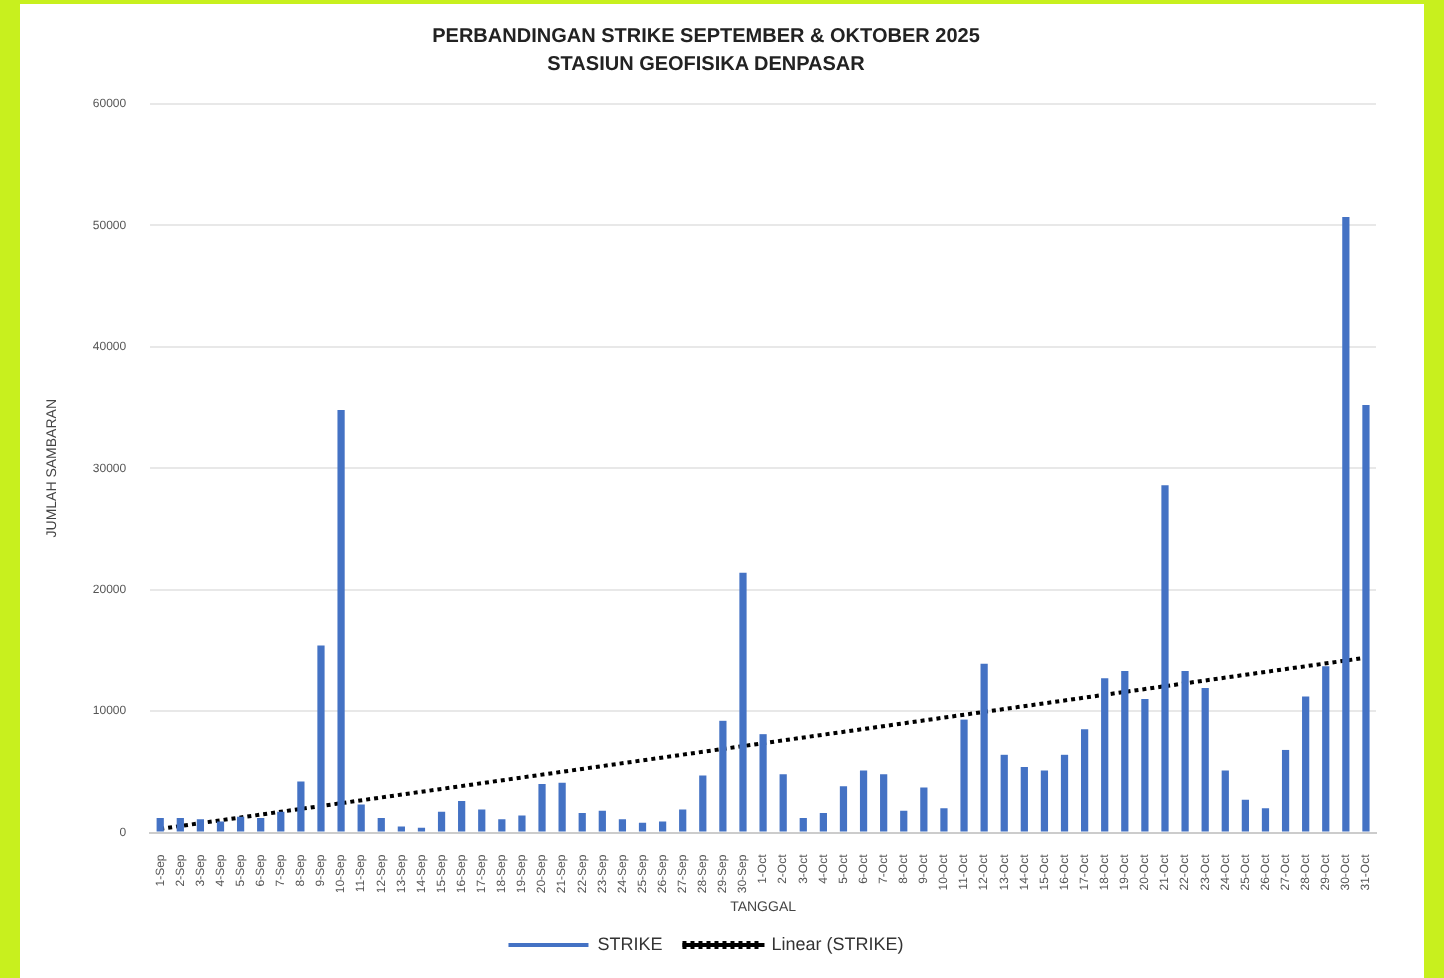 This screenshot has height=978, width=1444. Describe the element at coordinates (707, 64) in the screenshot. I see `chart-subtitle: STASIUN GEOFISIKA DENPASAR` at that location.